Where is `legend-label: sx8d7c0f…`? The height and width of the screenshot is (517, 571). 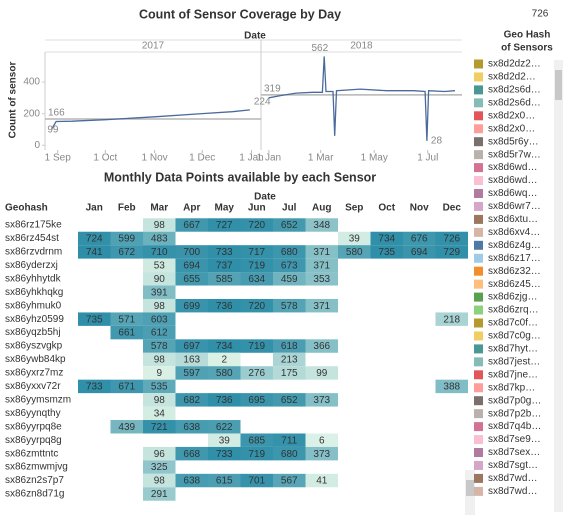
legend-label: sx8d7c0f… is located at coordinates (513, 323).